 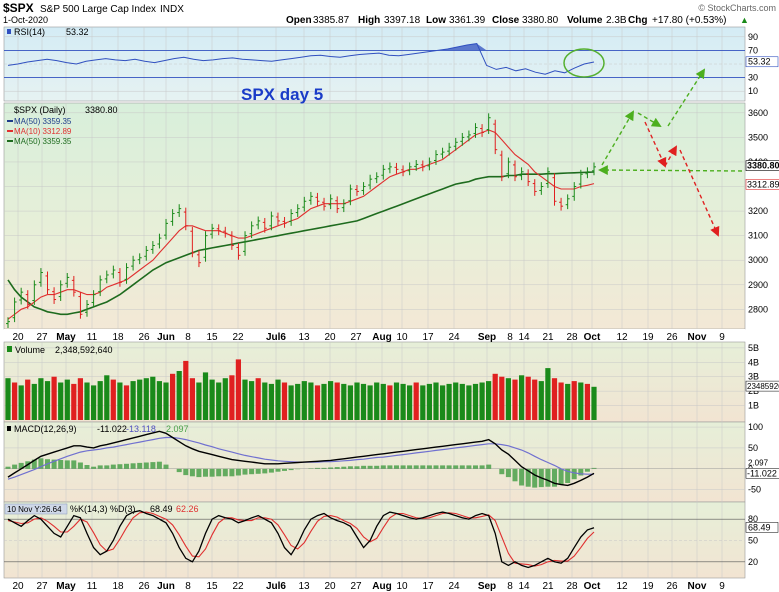 I want to click on x-tick-label: 9, so click(x=722, y=337).